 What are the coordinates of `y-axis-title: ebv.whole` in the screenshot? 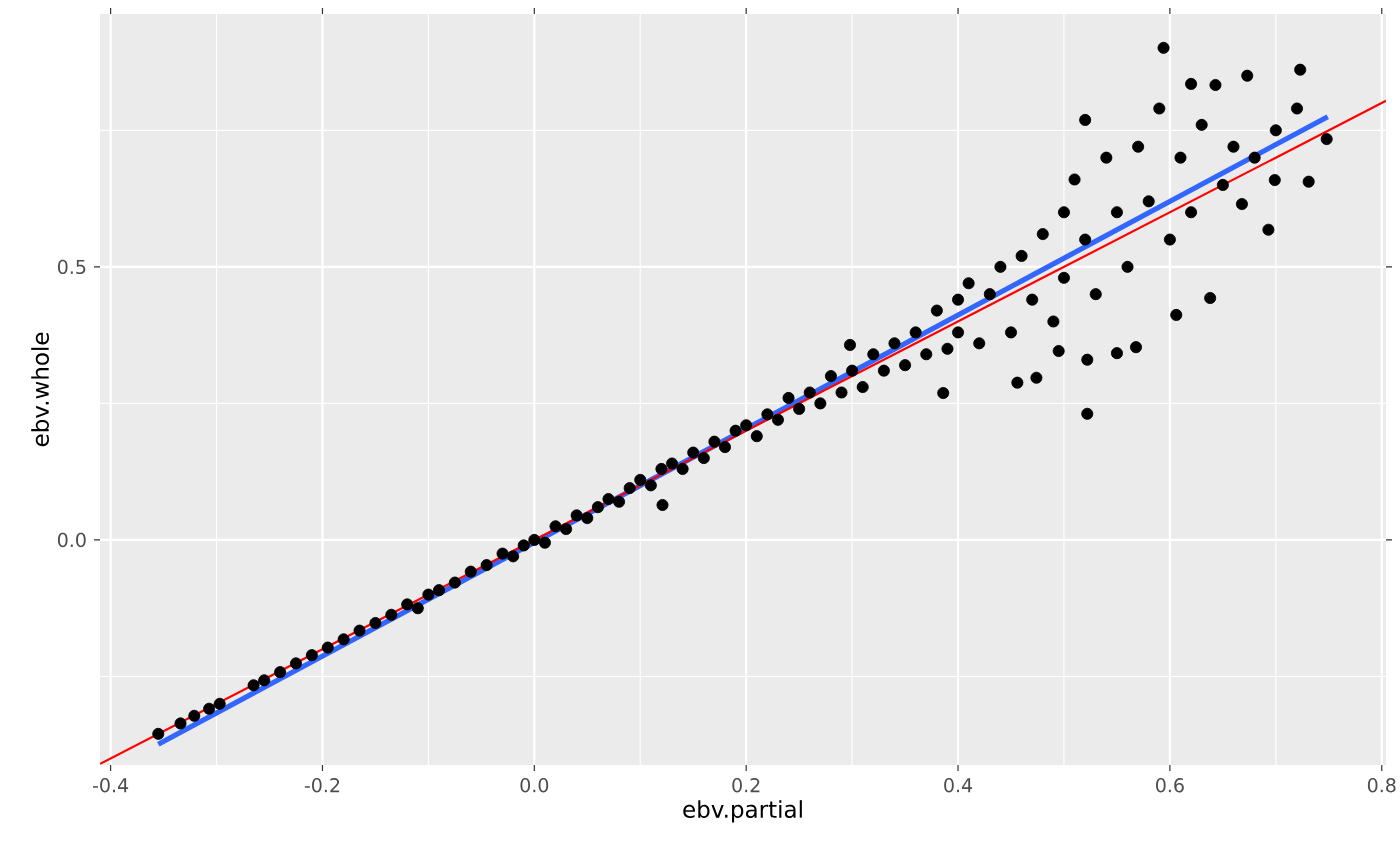 It's located at (40, 389).